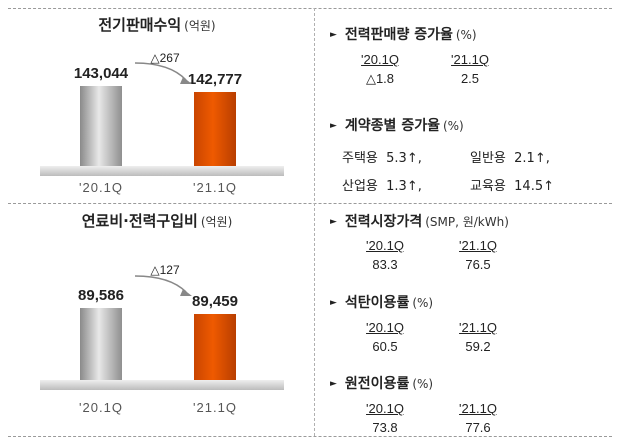  Describe the element at coordinates (140, 25) in the screenshot. I see `panel1-title-text: 전기판매수익` at that location.